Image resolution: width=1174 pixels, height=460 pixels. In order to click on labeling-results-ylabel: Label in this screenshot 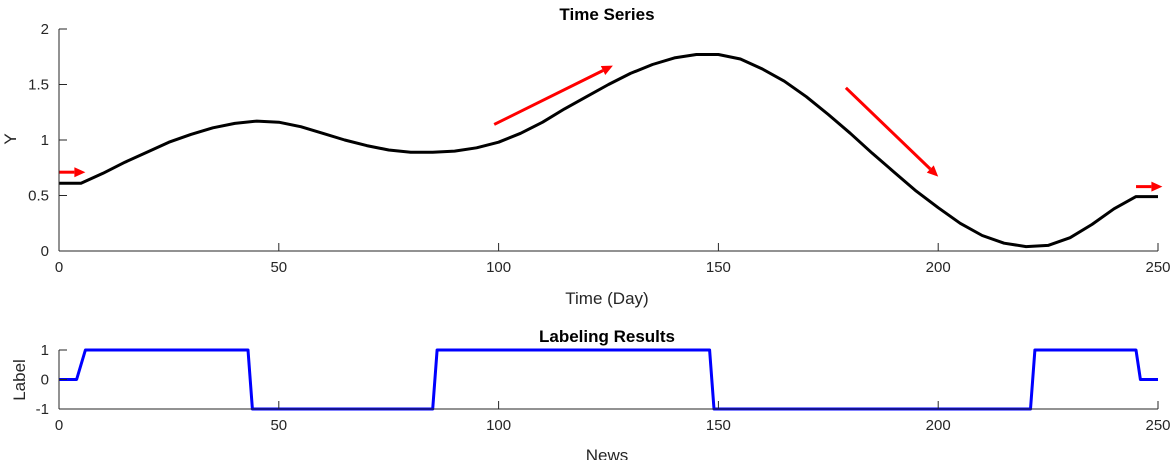, I will do `click(19, 380)`.